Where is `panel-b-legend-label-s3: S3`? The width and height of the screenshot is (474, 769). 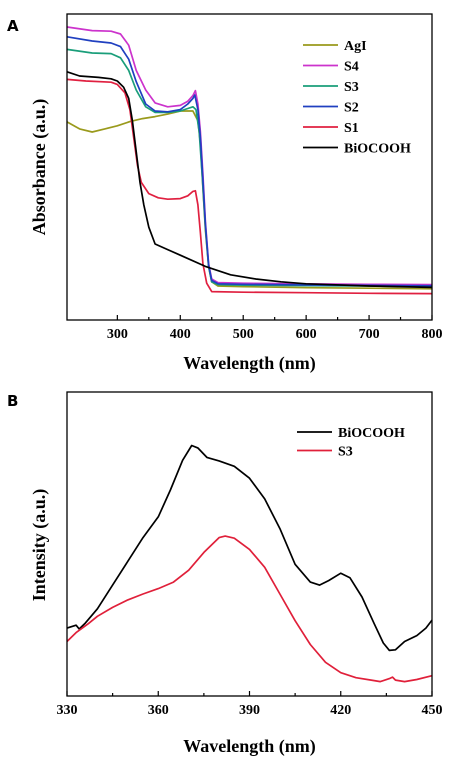 panel-b-legend-label-s3: S3 is located at coordinates (345, 452).